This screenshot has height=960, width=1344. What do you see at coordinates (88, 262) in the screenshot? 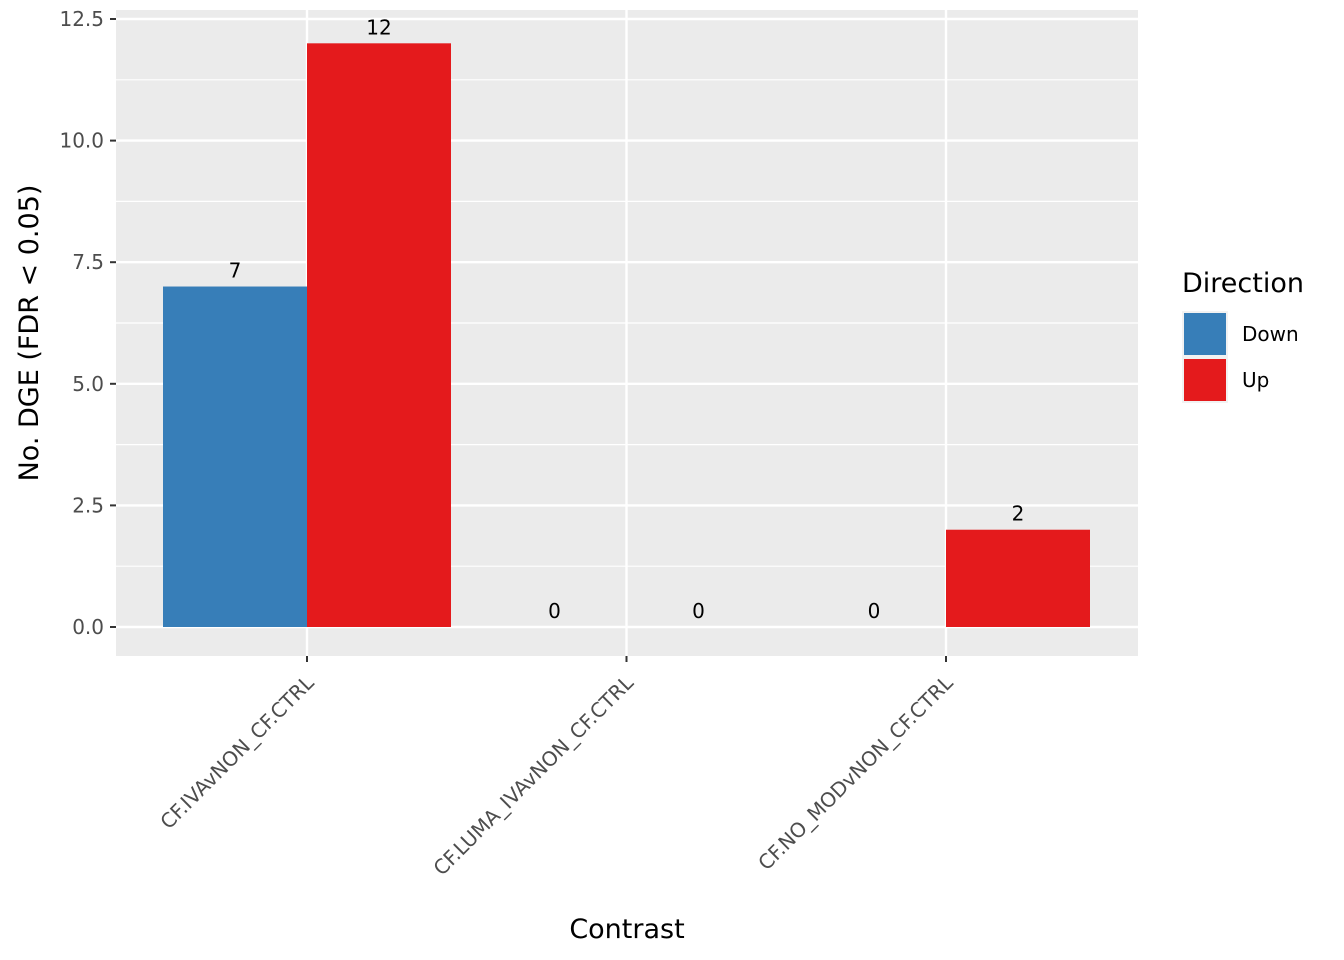
I see `y-tick-label: 7.5` at bounding box center [88, 262].